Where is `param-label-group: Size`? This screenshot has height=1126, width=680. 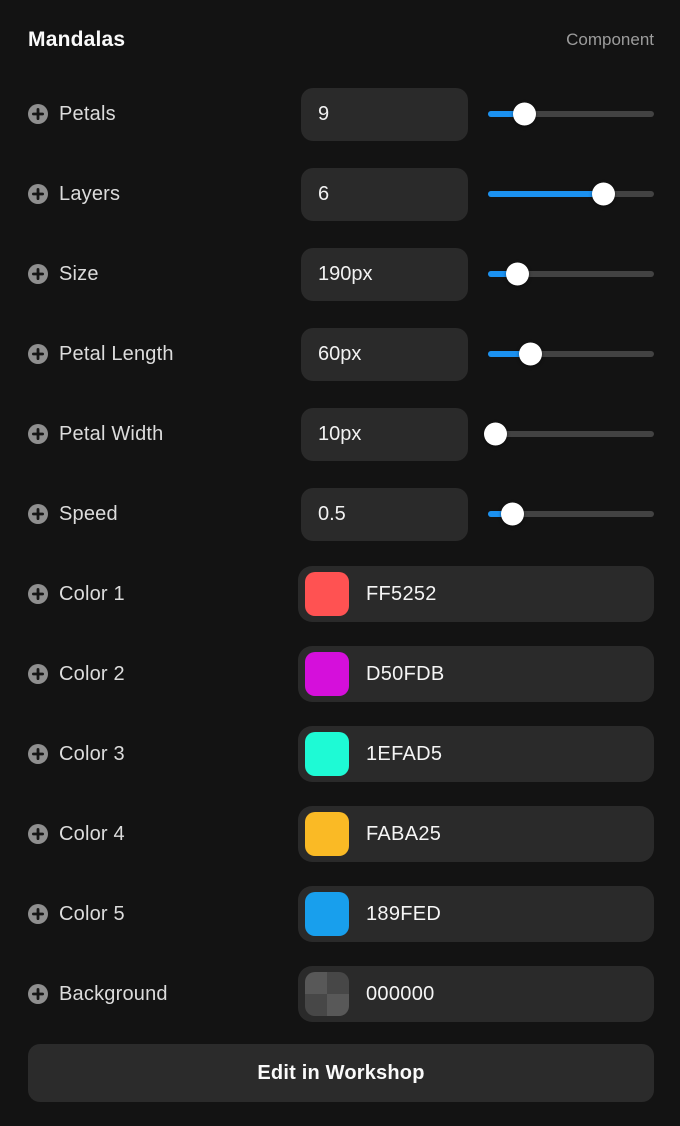 param-label-group: Size is located at coordinates (154, 274).